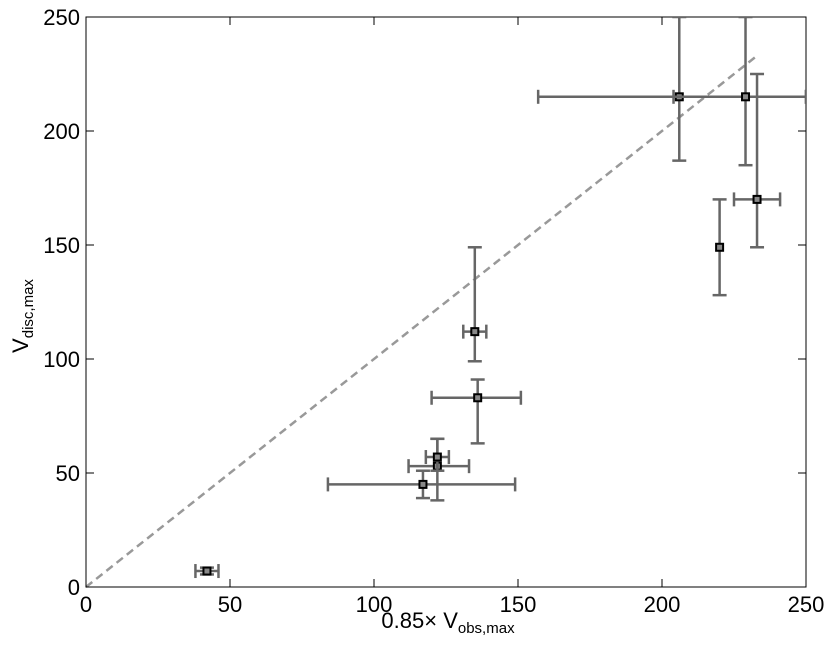 This screenshot has height=645, width=830. What do you see at coordinates (419, 620) in the screenshot?
I see `x-axis-label-prefix: 0.85× V` at bounding box center [419, 620].